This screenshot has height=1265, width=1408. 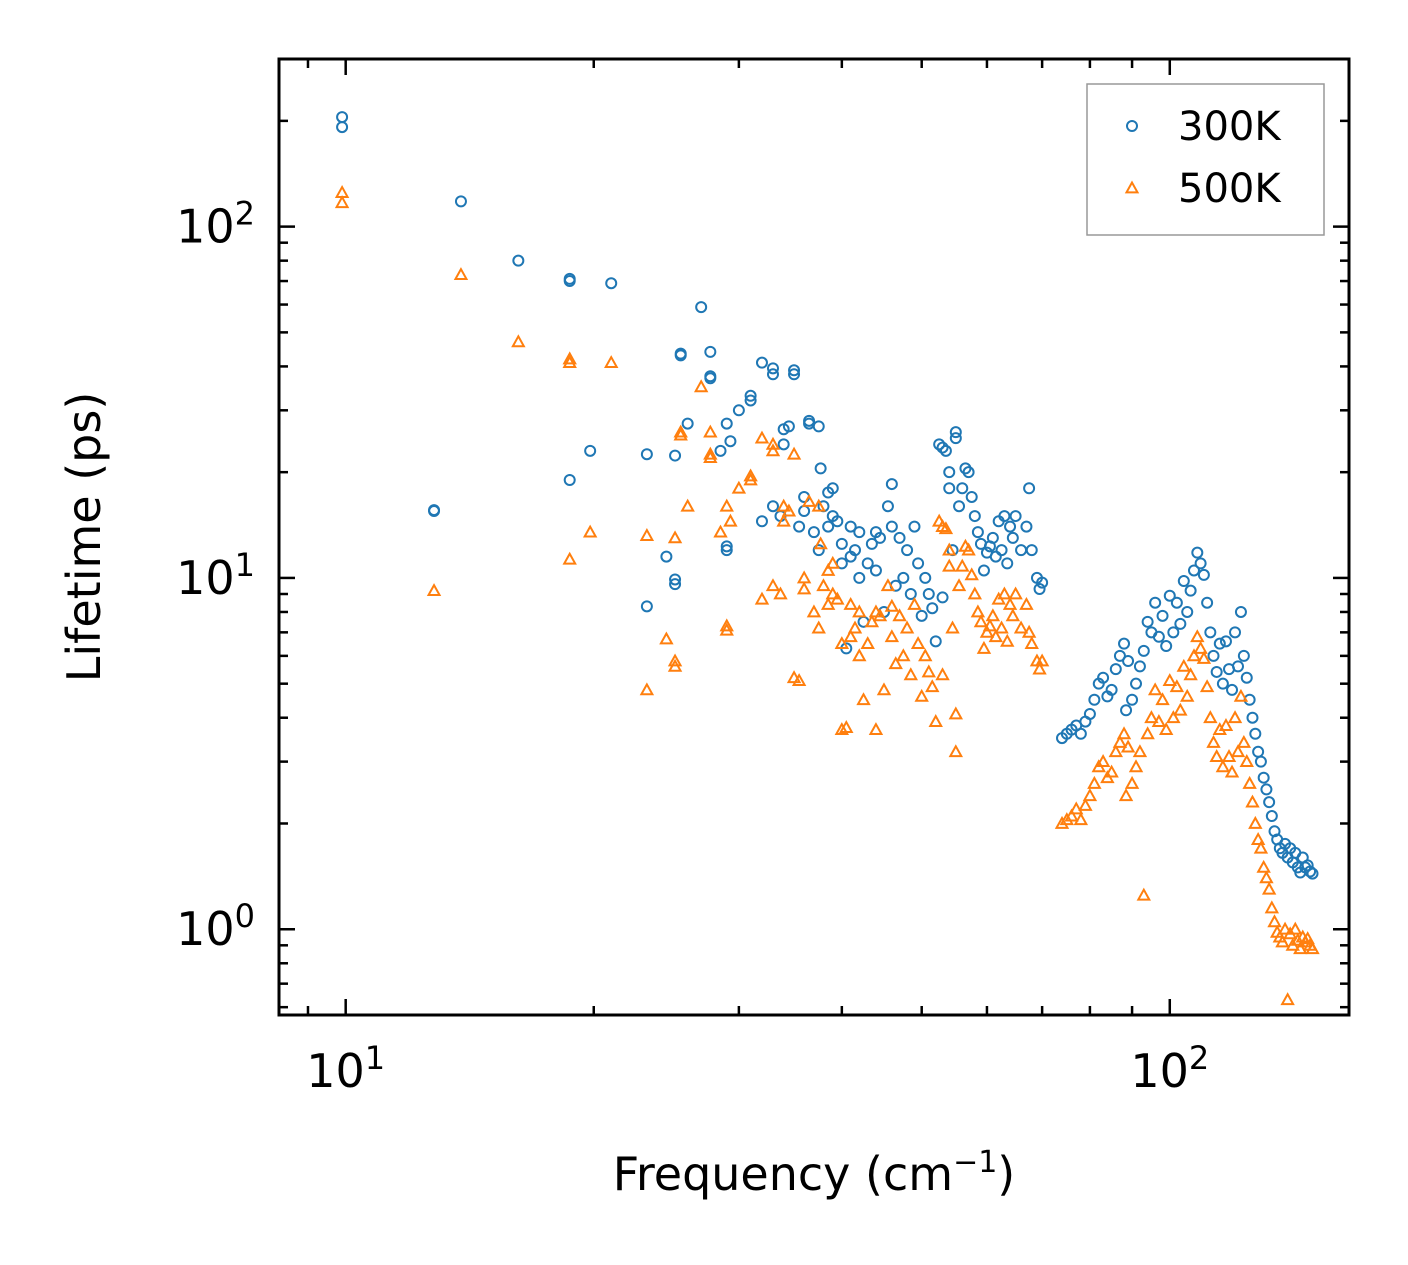 What do you see at coordinates (1205, 159) in the screenshot?
I see `legend: 300K 500K` at bounding box center [1205, 159].